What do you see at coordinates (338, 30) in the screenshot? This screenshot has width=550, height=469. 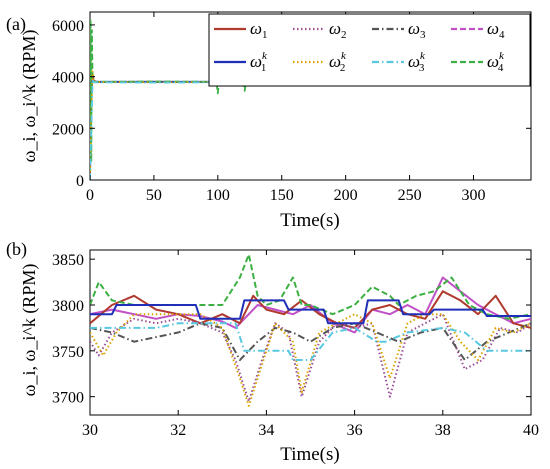 I see `legend-entry-label: ω2` at bounding box center [338, 30].